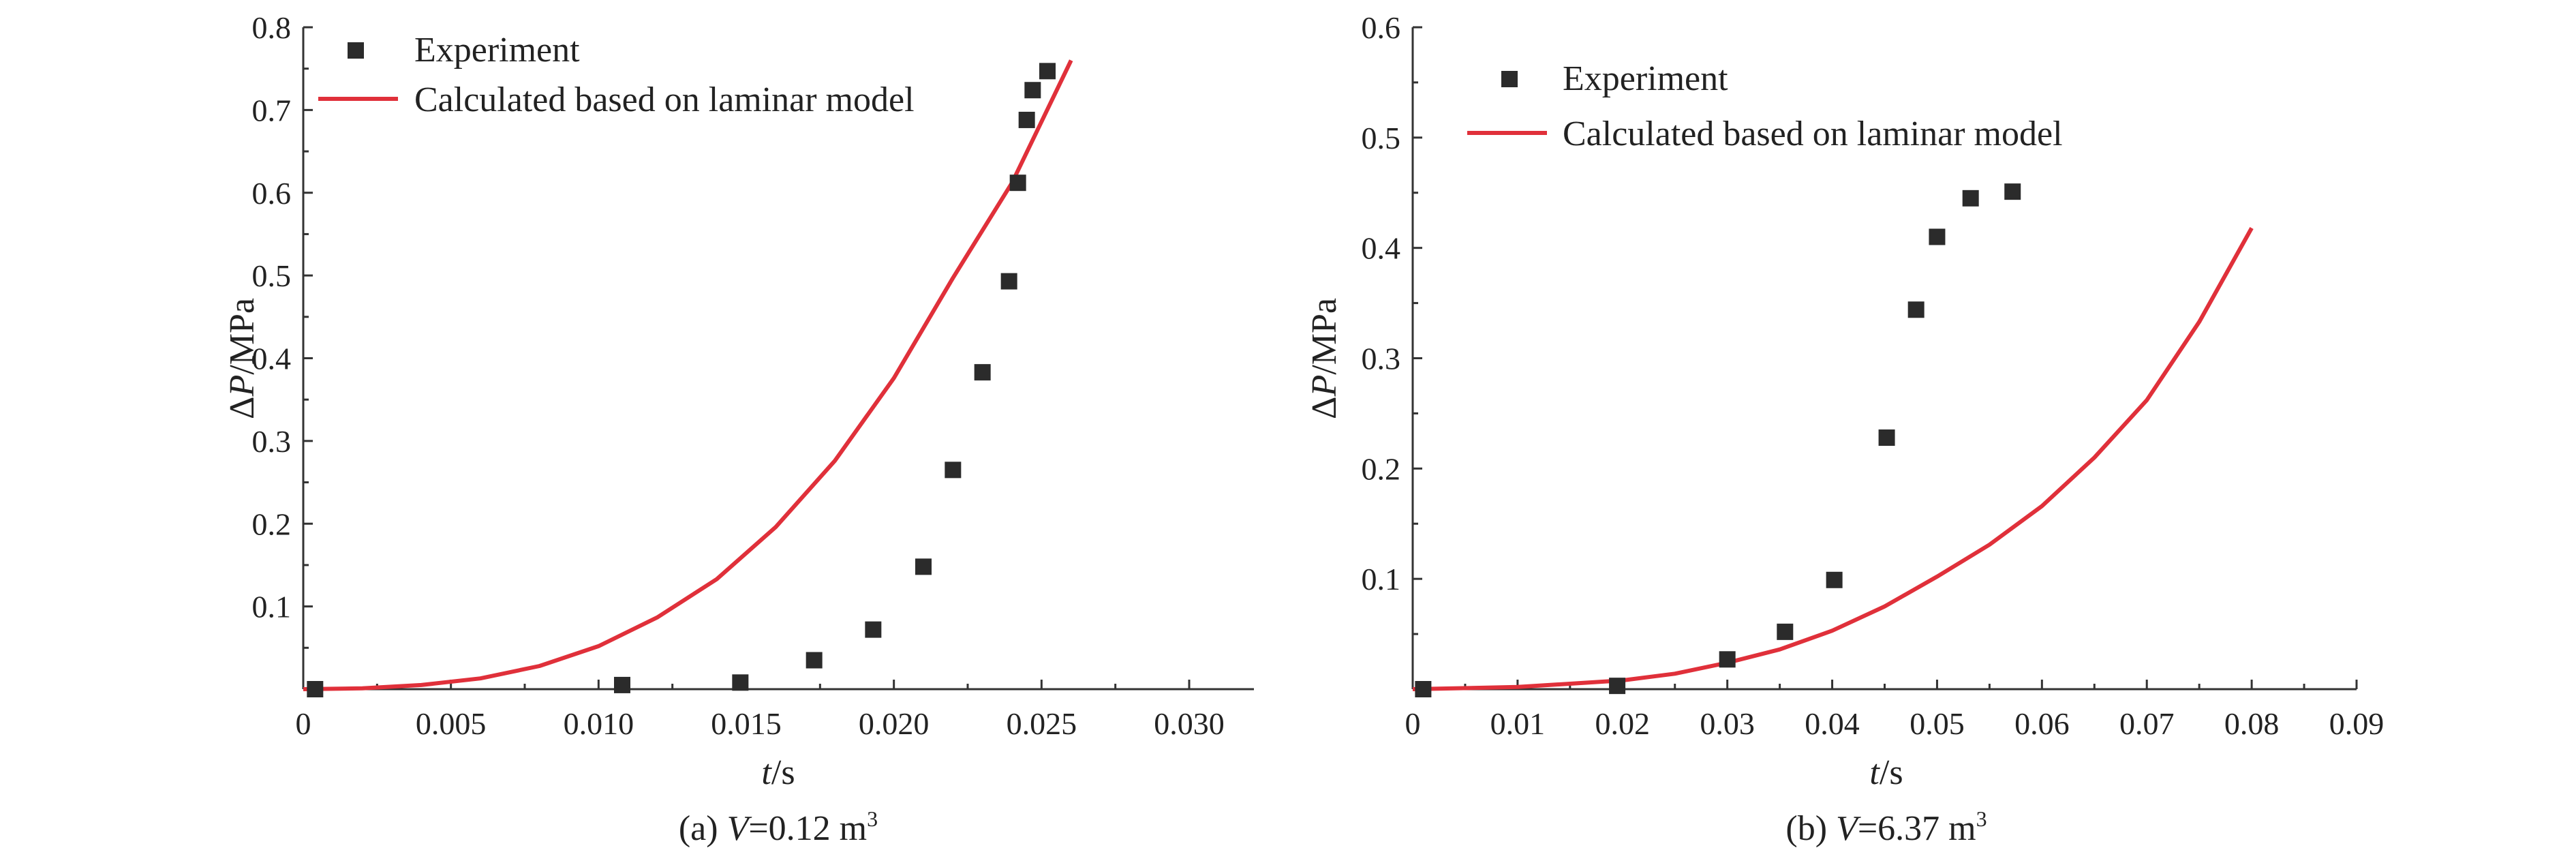  Describe the element at coordinates (1042, 723) in the screenshot. I see `x-tick-label: 0.025` at that location.